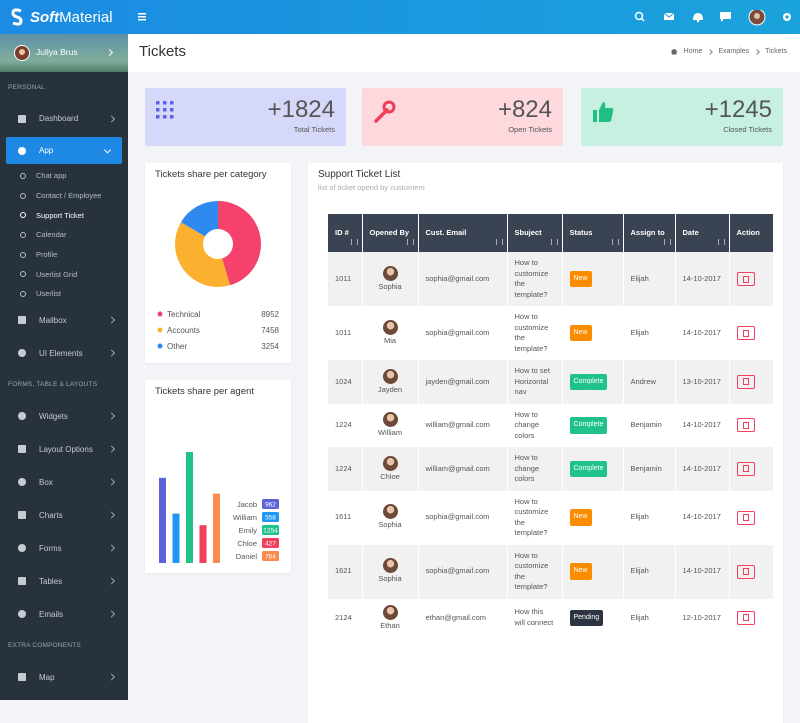  Describe the element at coordinates (64, 196) in the screenshot. I see `nav-subitem: Contact / Employee` at that location.